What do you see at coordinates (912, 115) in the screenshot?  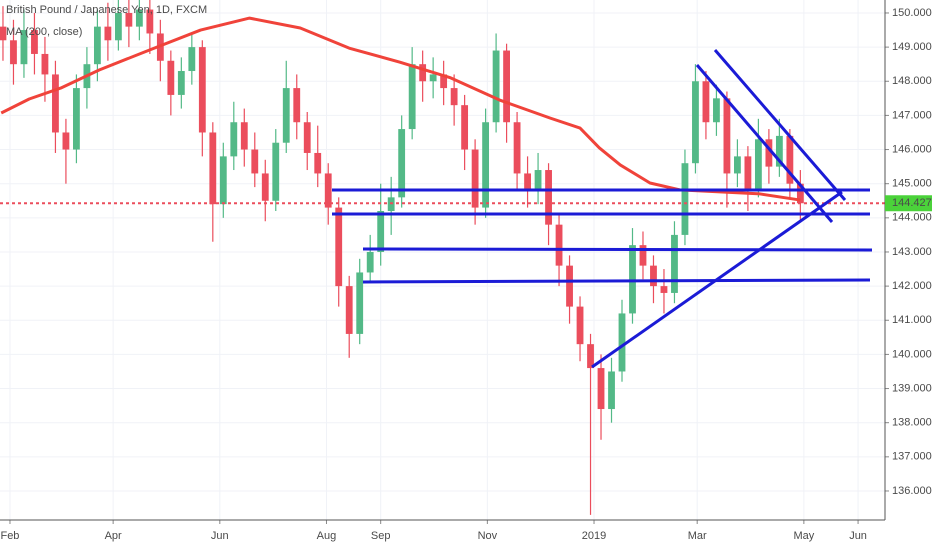 I see `y-tick-label: 147.000` at bounding box center [912, 115].